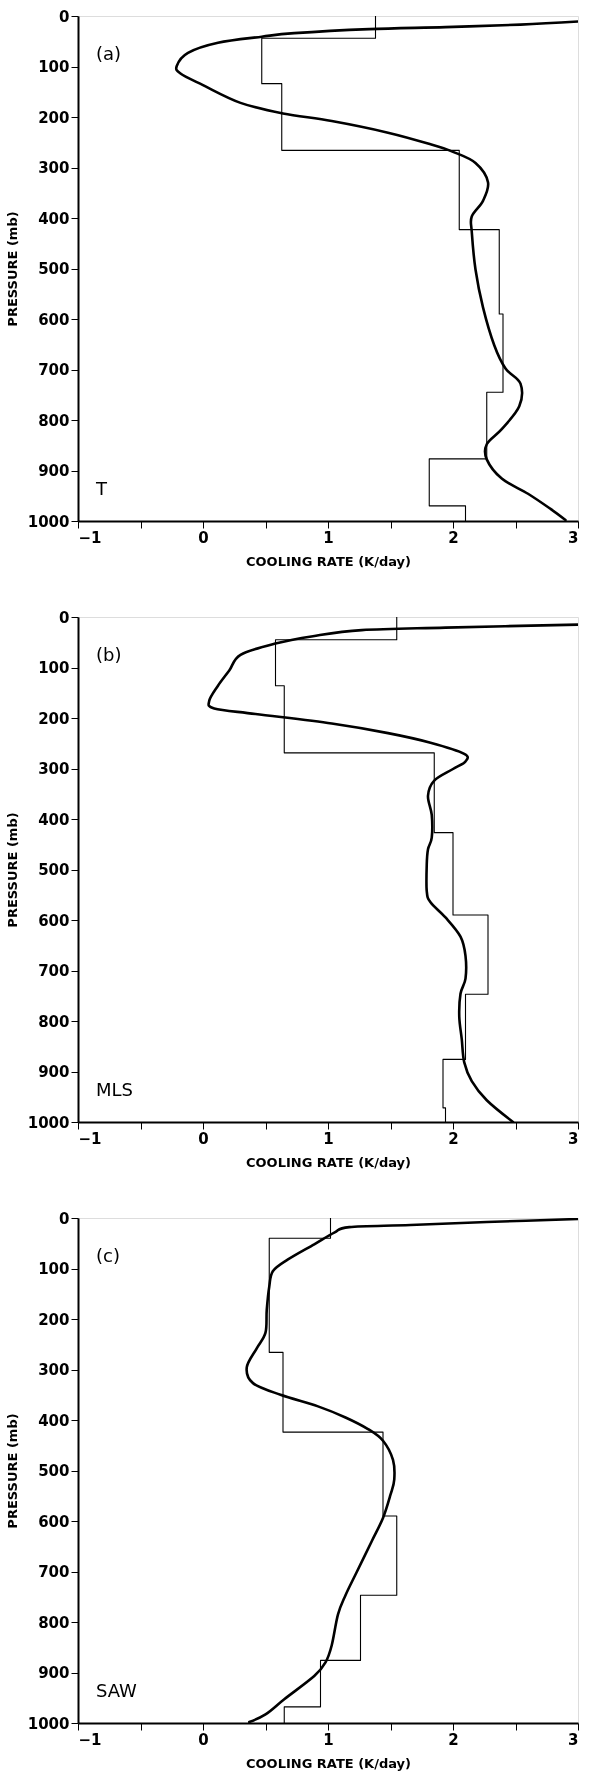 The width and height of the screenshot is (613, 1790). I want to click on annotation: T, so click(101, 488).